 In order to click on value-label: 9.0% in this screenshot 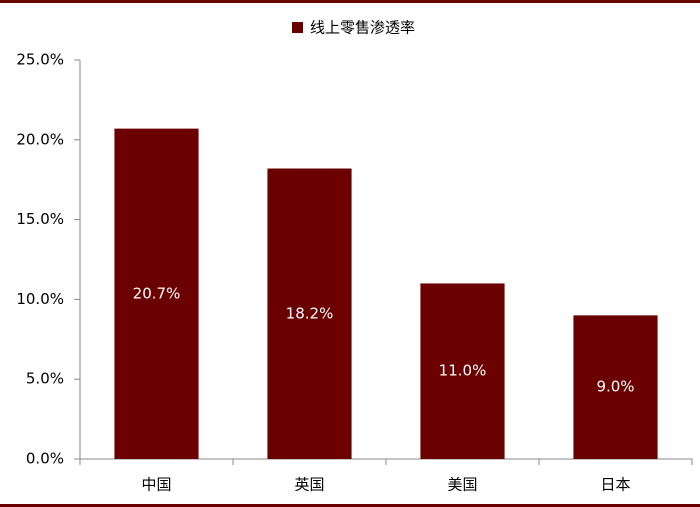, I will do `click(615, 387)`.